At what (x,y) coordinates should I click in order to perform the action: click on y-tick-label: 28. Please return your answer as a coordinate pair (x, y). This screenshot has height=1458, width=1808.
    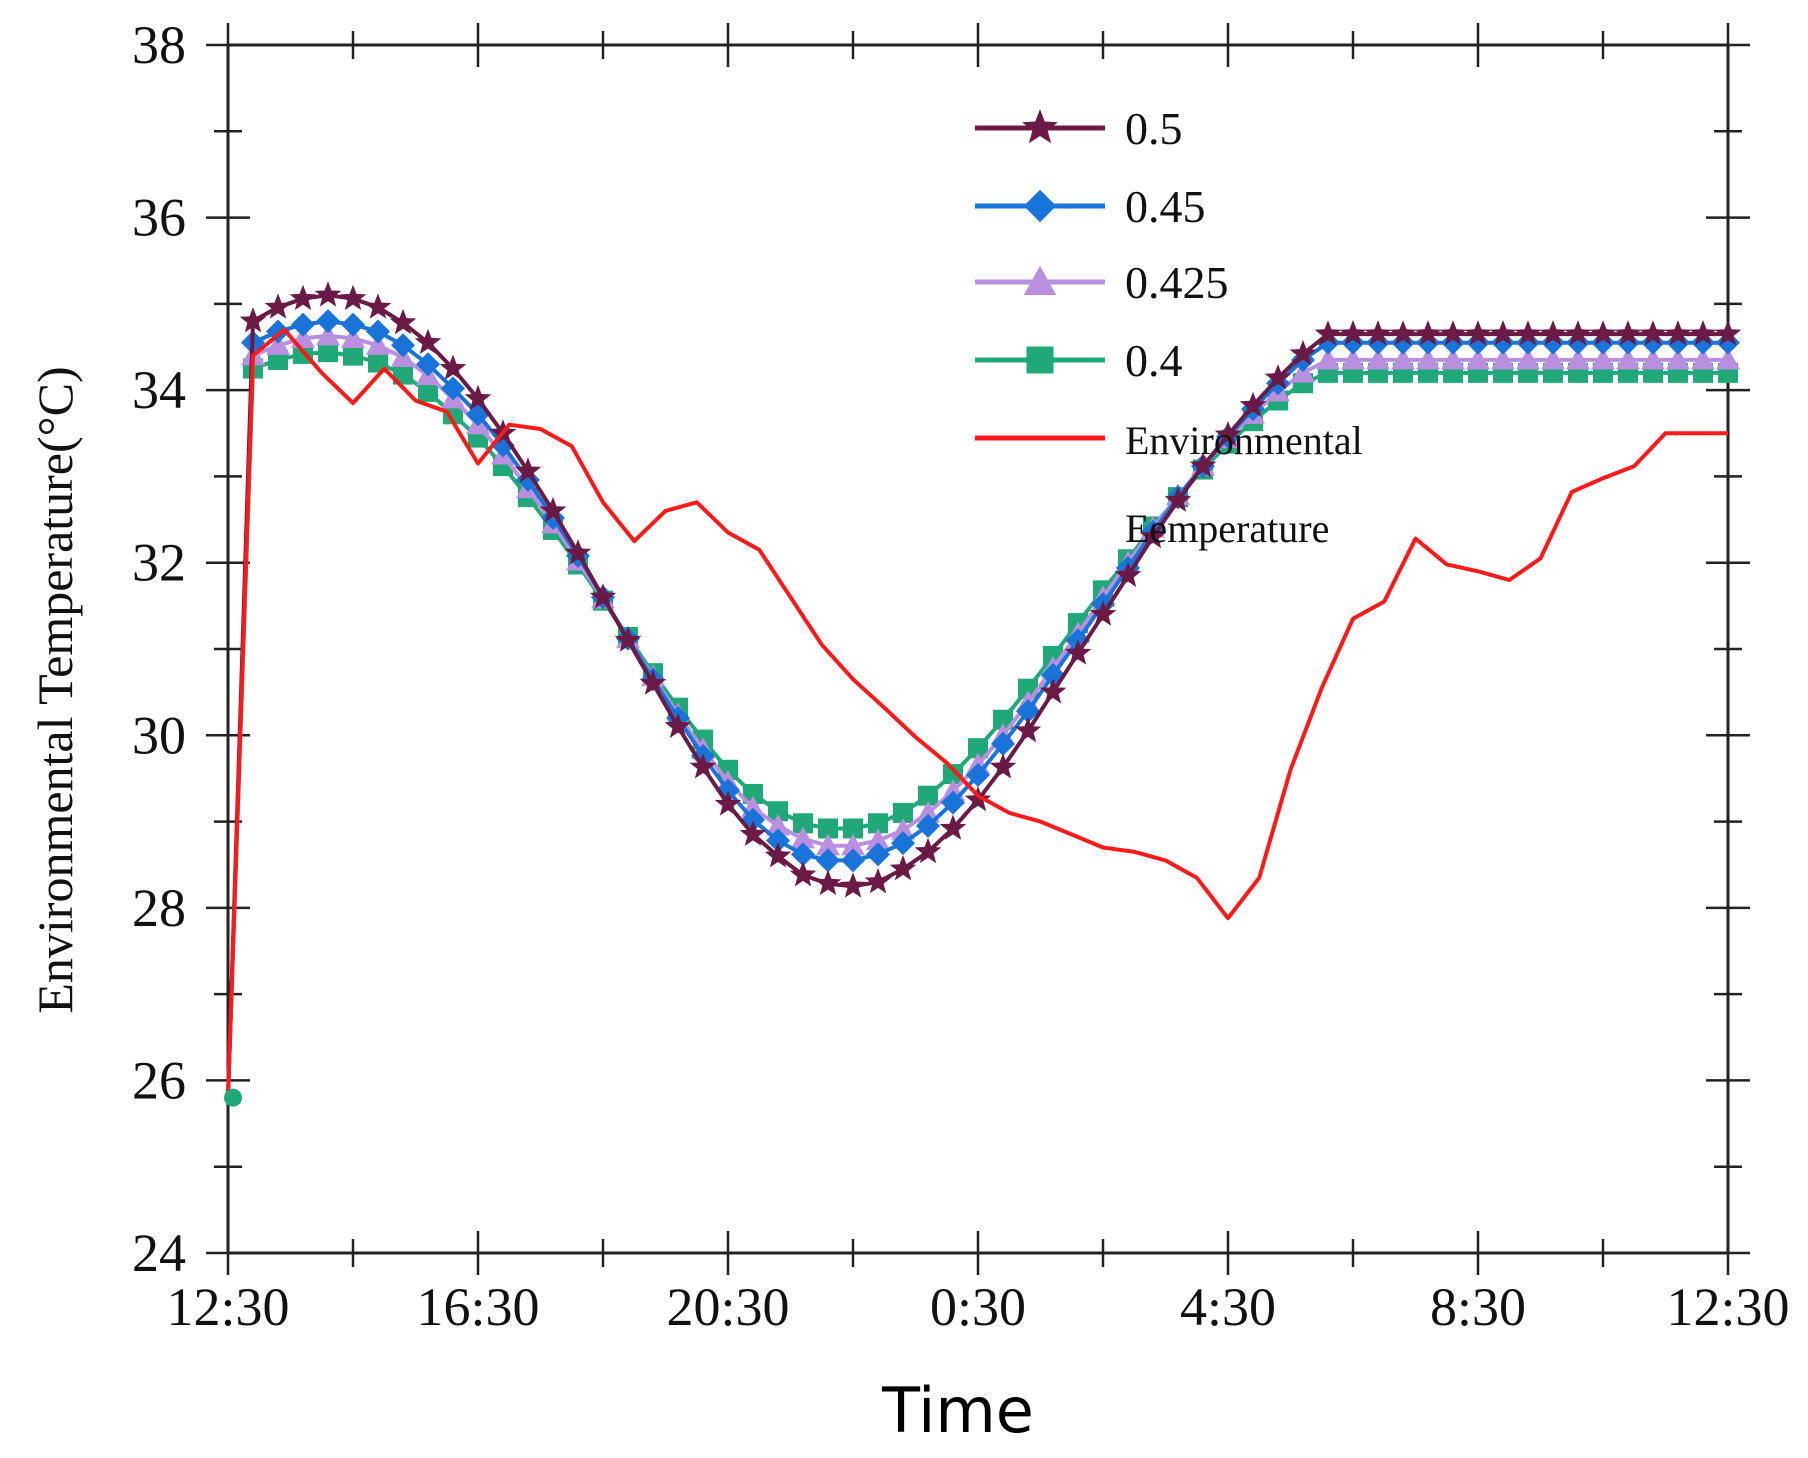
    Looking at the image, I should click on (159, 908).